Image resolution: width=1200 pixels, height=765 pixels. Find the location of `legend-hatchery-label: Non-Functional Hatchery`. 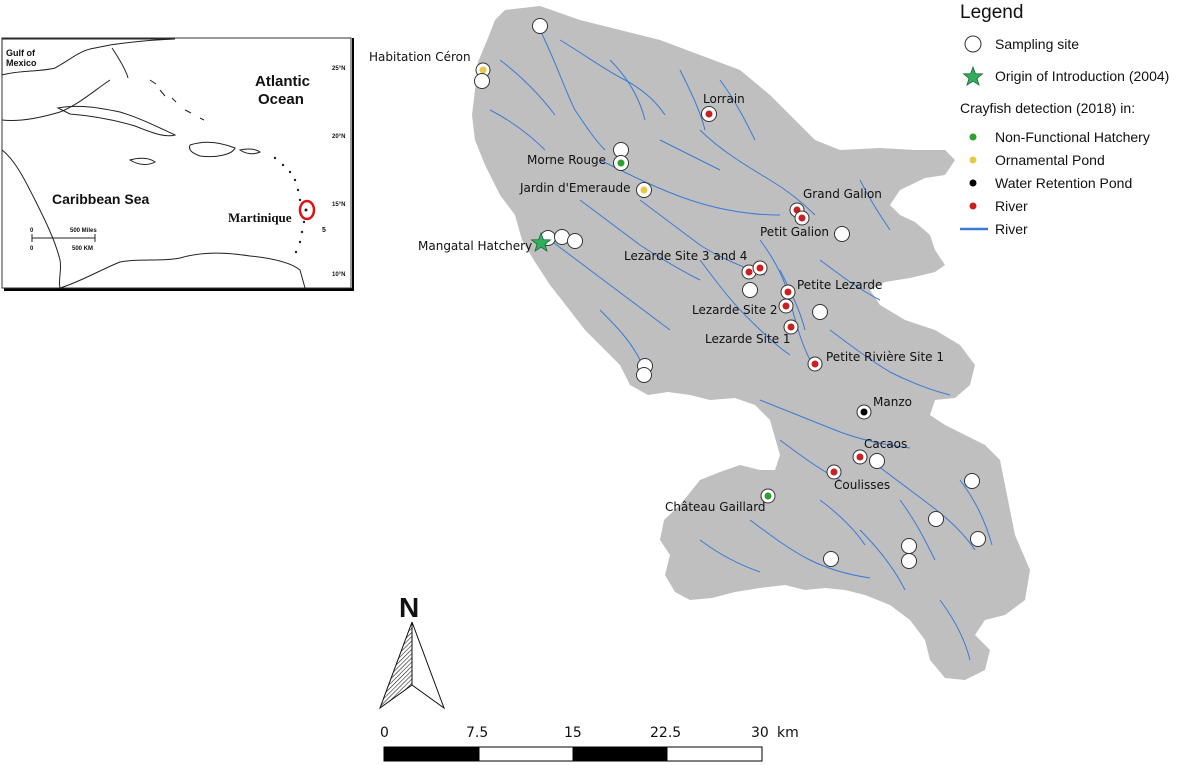

legend-hatchery-label: Non-Functional Hatchery is located at coordinates (1072, 137).